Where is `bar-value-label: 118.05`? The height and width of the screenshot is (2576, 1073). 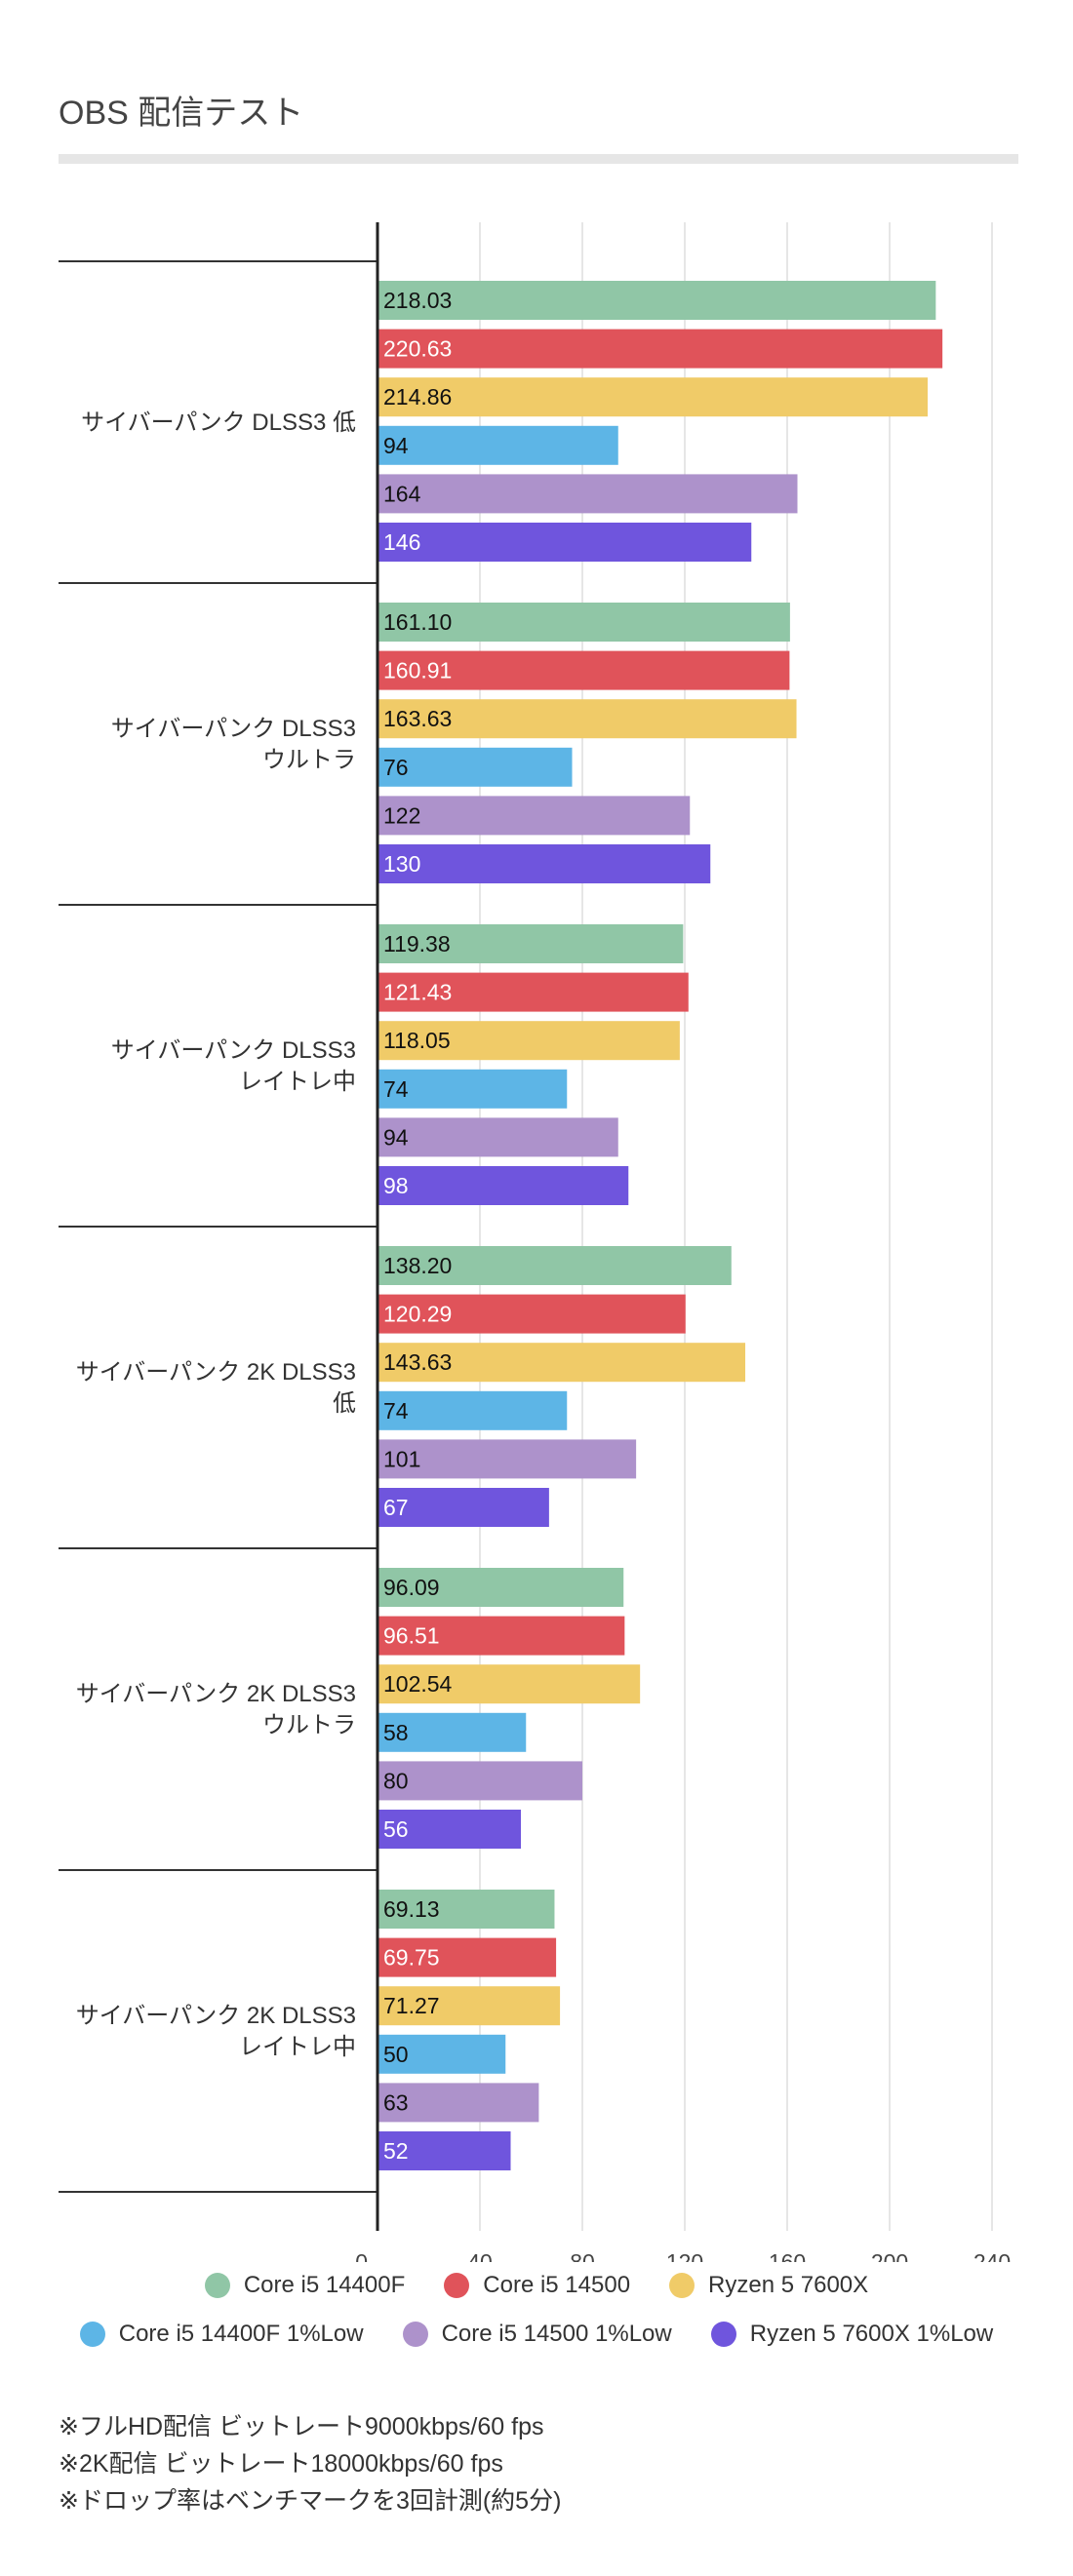 bar-value-label: 118.05 is located at coordinates (417, 1040).